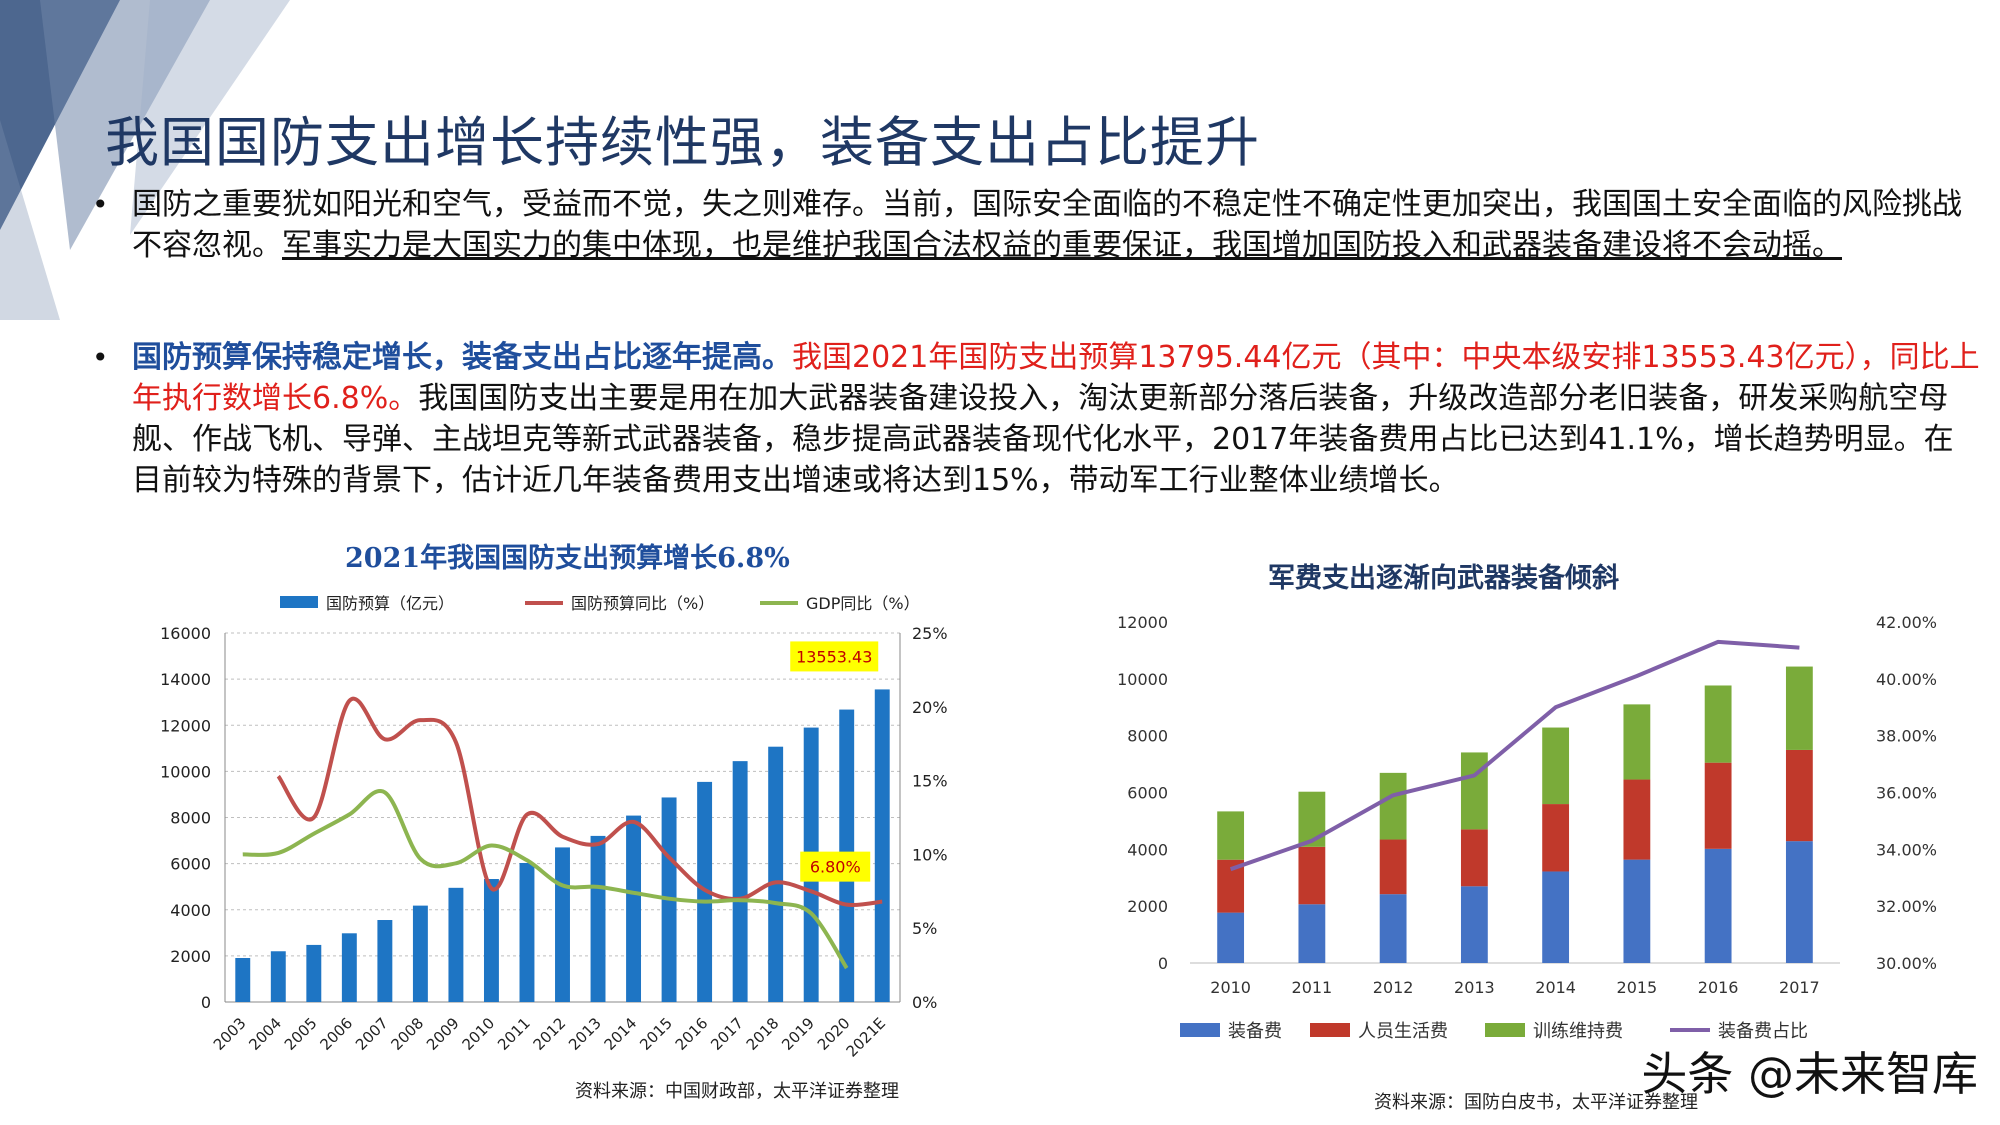  I want to click on callout-box, so click(835, 866).